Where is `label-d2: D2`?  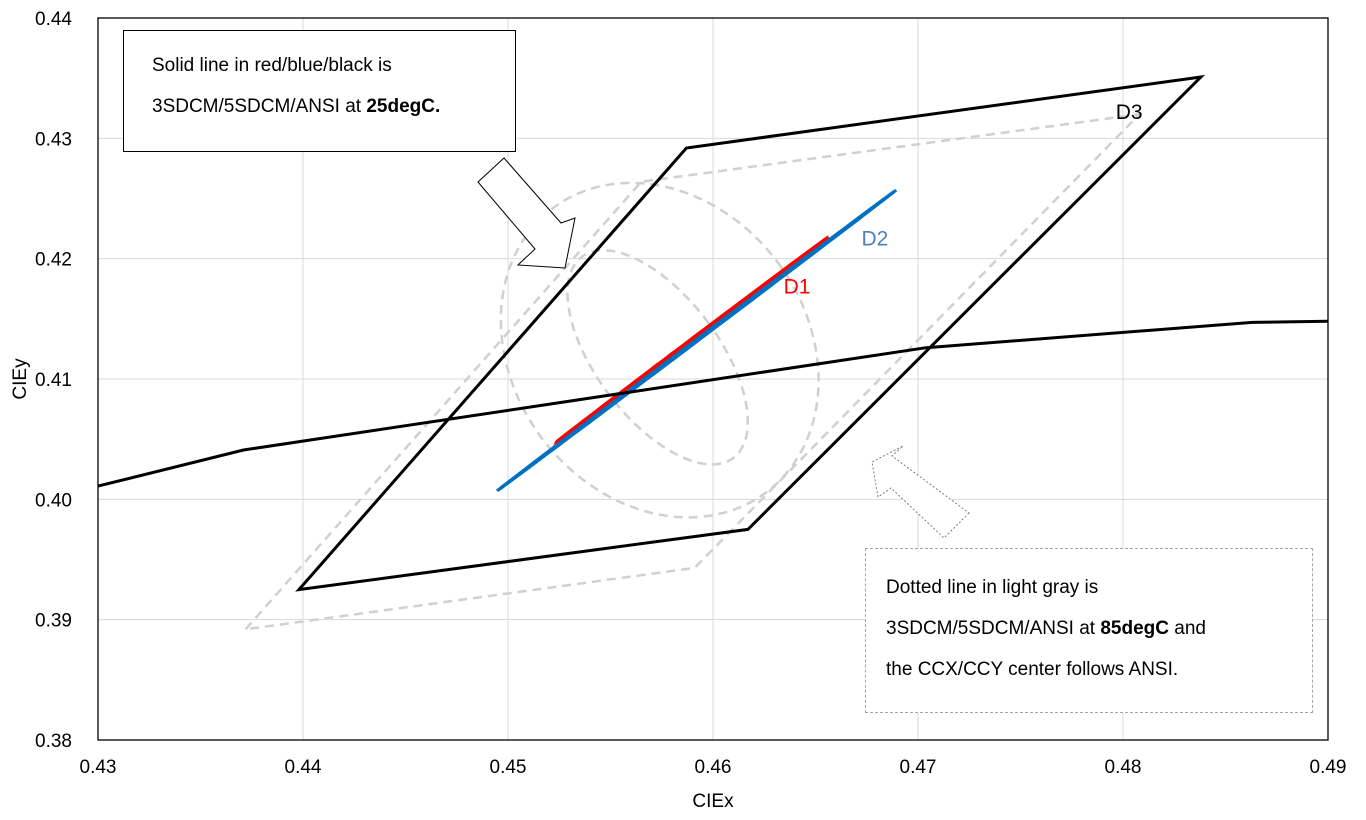
label-d2: D2 is located at coordinates (875, 238).